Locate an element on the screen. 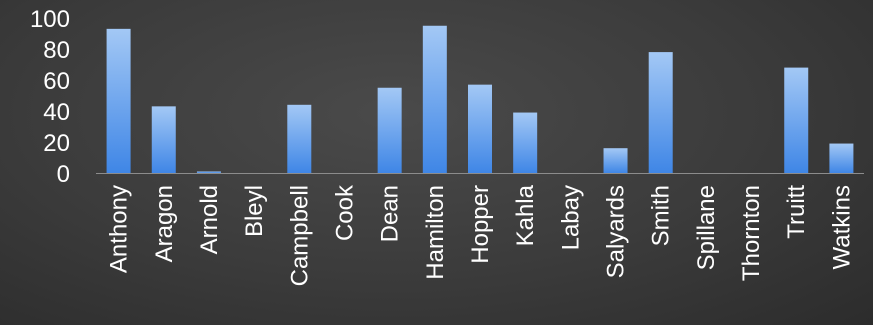 The height and width of the screenshot is (325, 873). x-category-label: Hamilton is located at coordinates (435, 232).